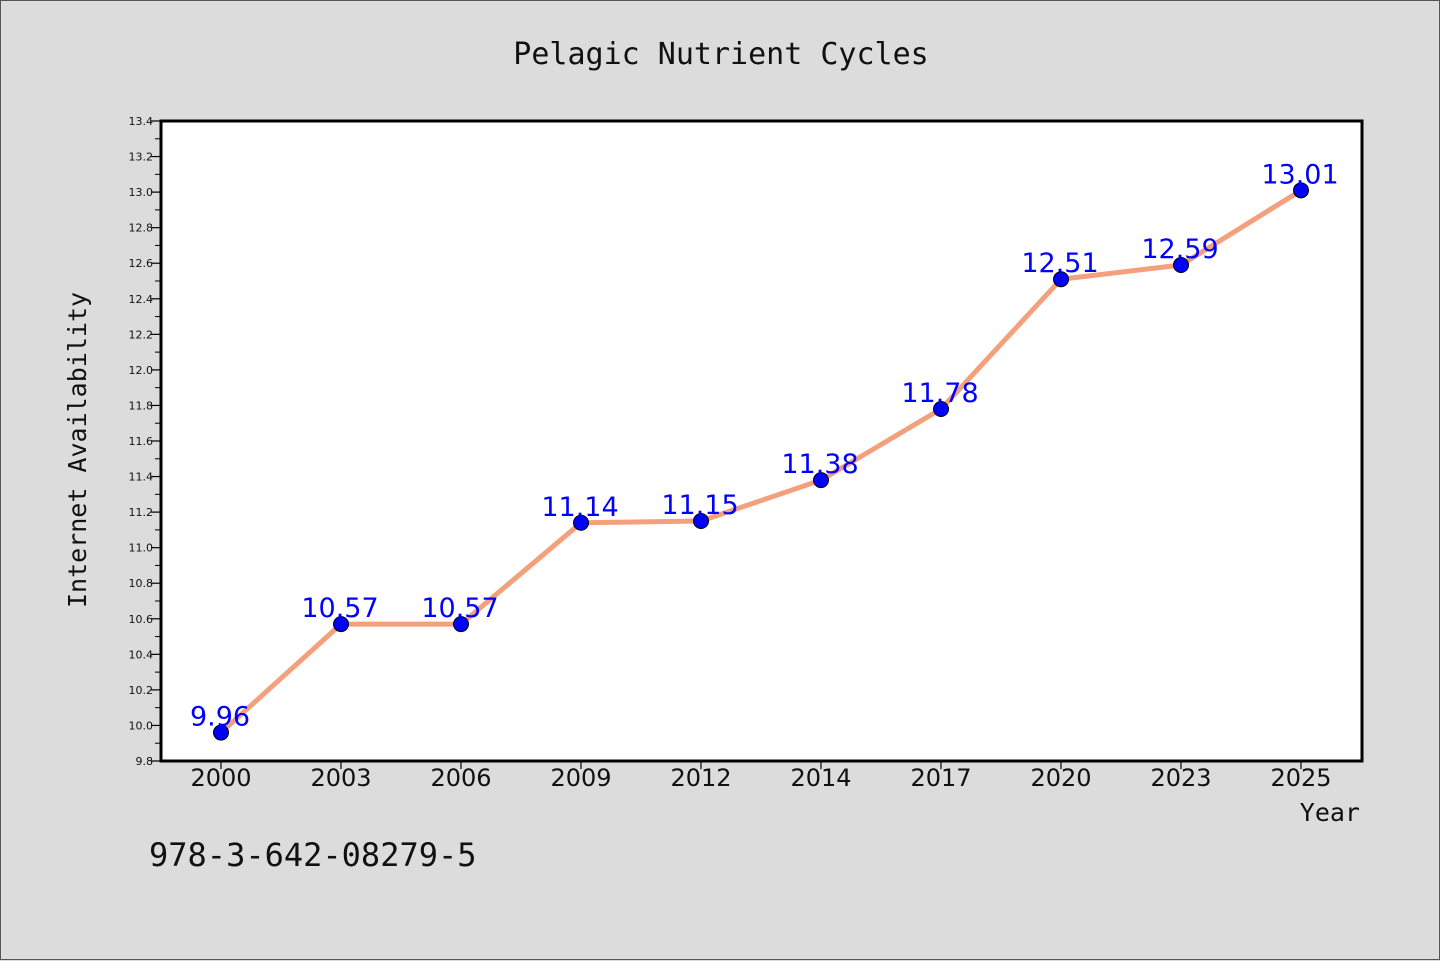  Describe the element at coordinates (141, 583) in the screenshot. I see `y-tick-label: 10.8` at that location.